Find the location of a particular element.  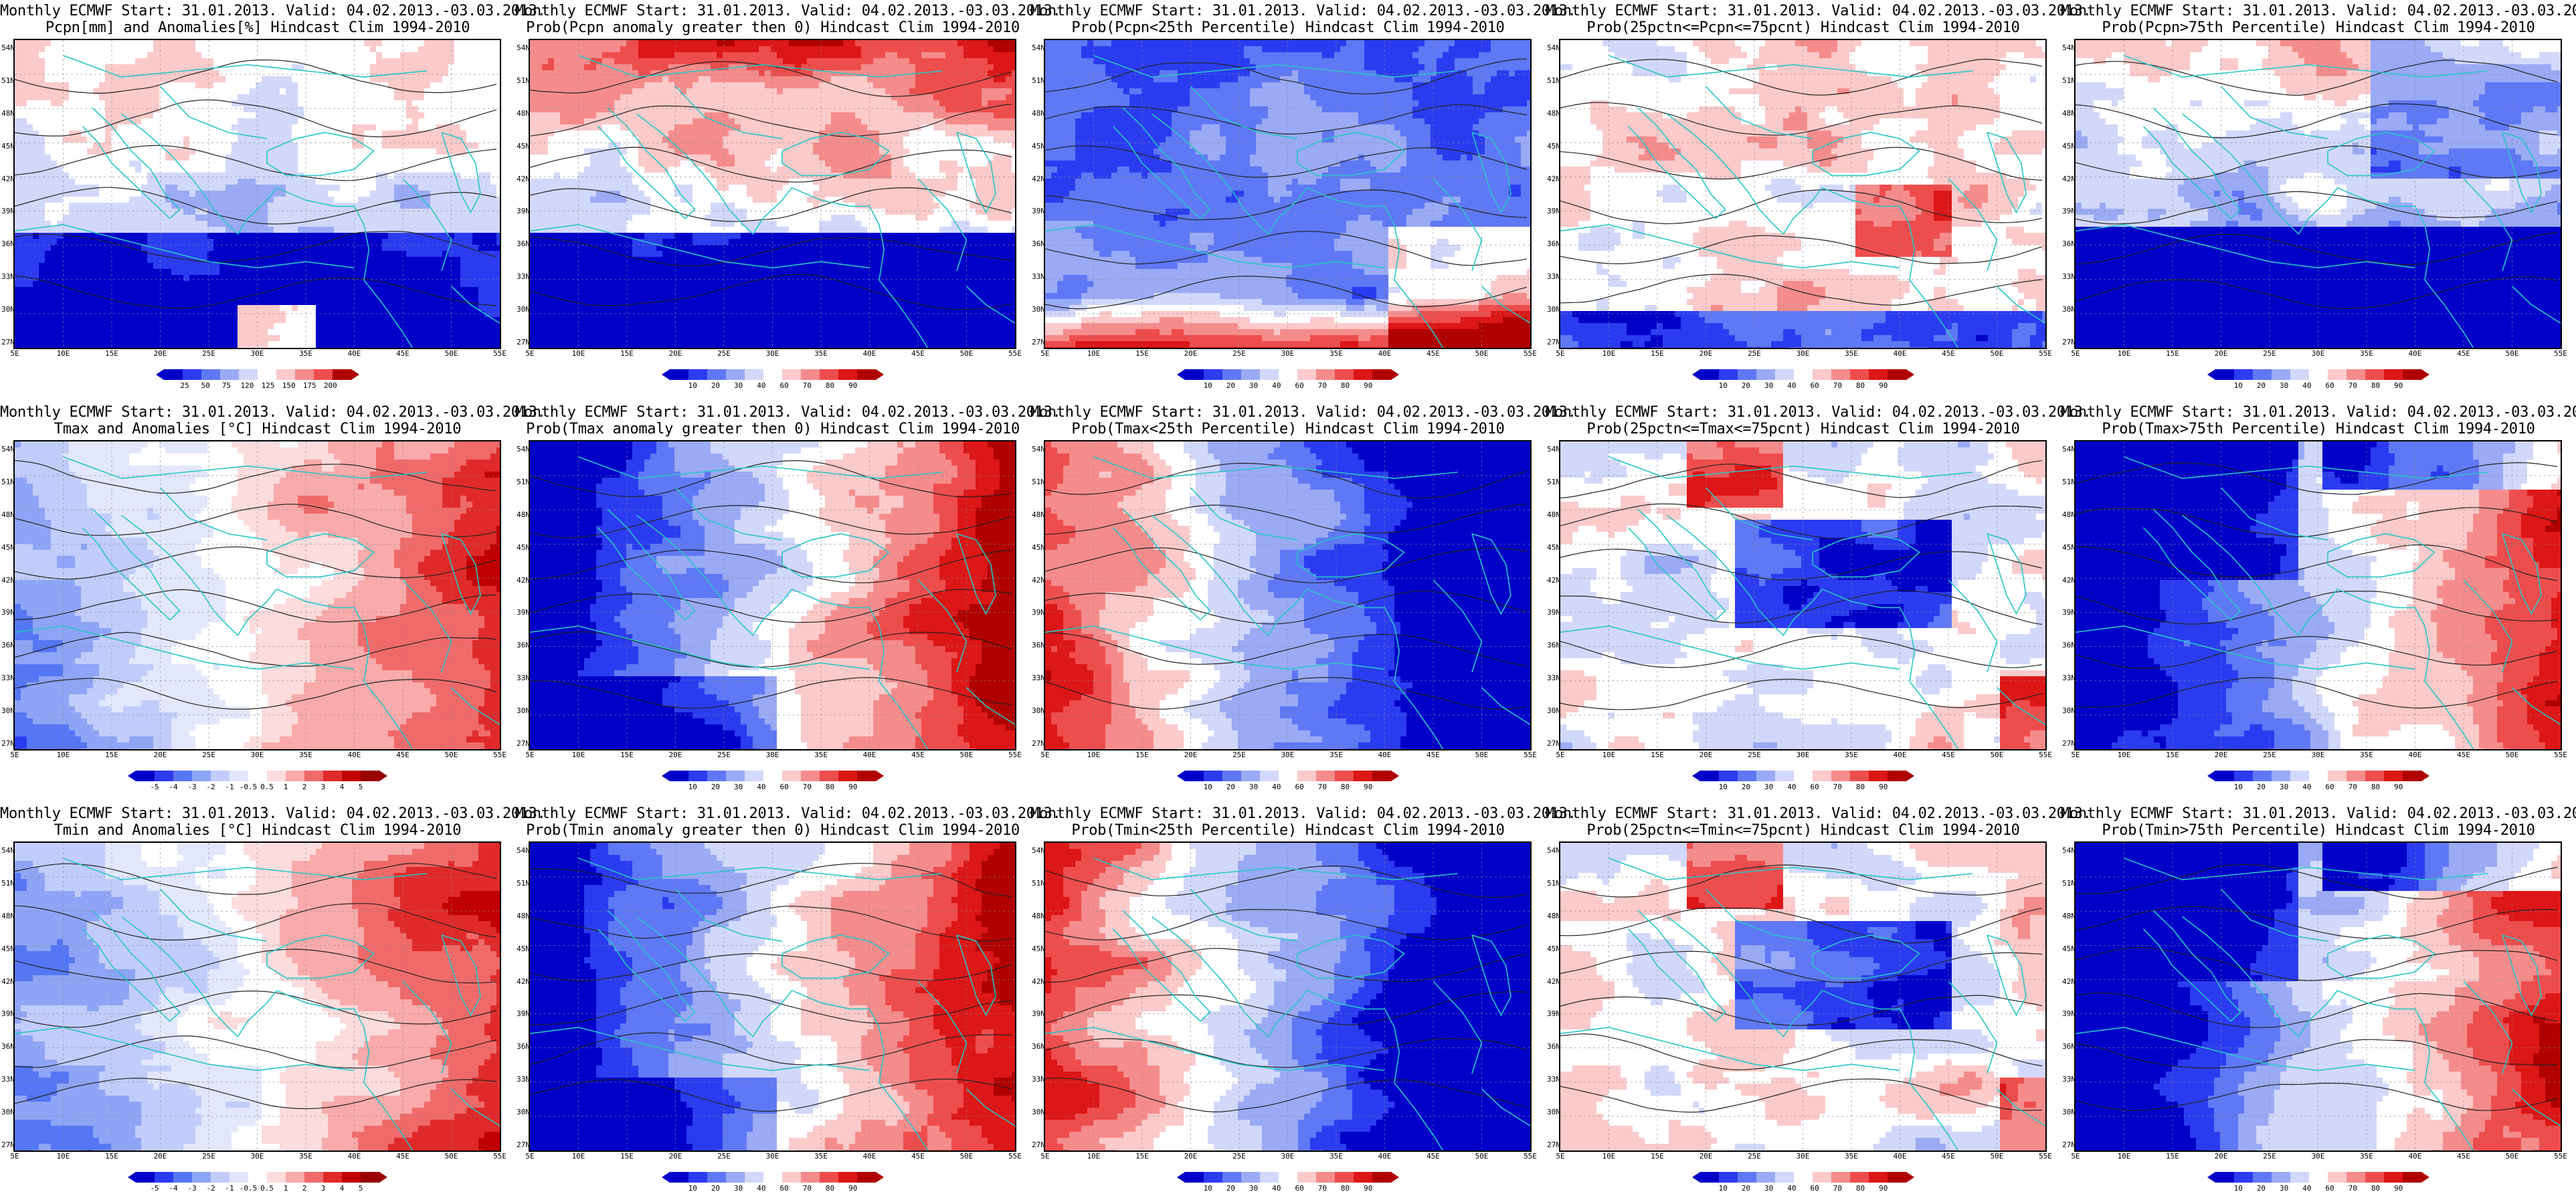

colorbar-tick-label: 90 is located at coordinates (1883, 787).